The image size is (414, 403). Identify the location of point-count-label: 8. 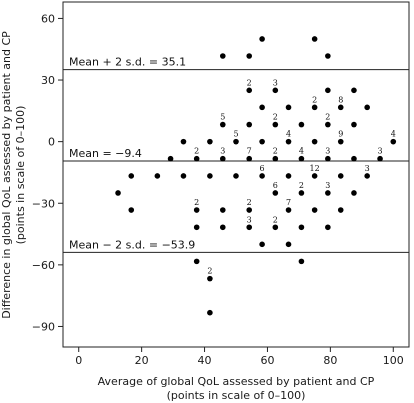
(340, 99).